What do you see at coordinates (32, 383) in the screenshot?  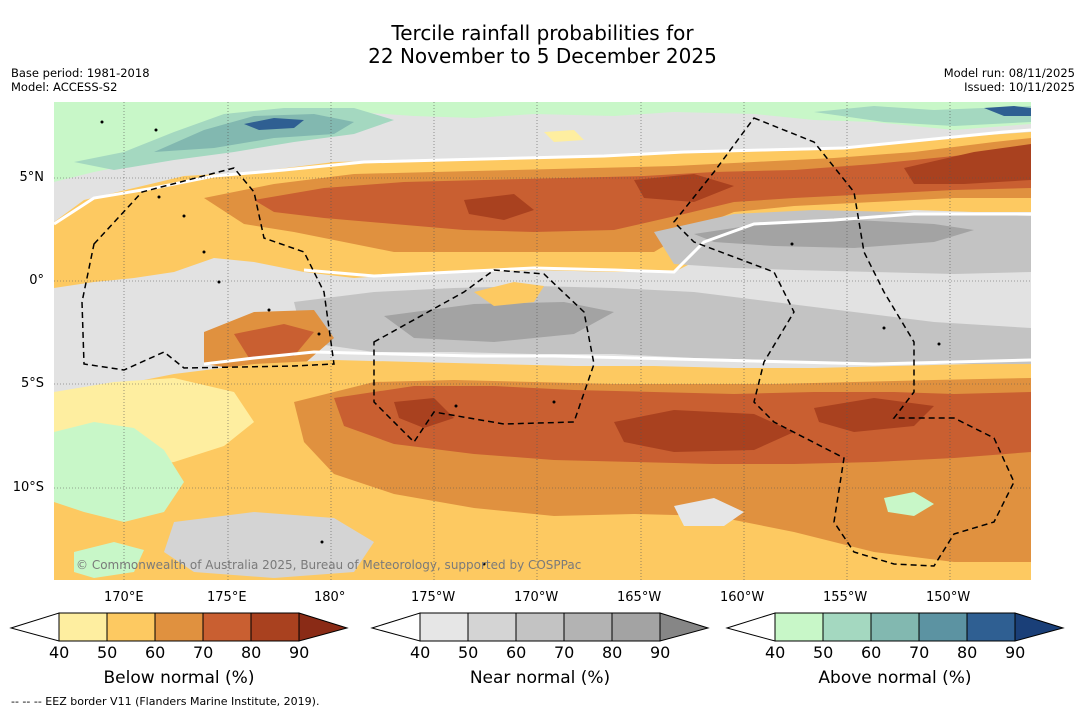 I see `lat-label-5s: 5°S` at bounding box center [32, 383].